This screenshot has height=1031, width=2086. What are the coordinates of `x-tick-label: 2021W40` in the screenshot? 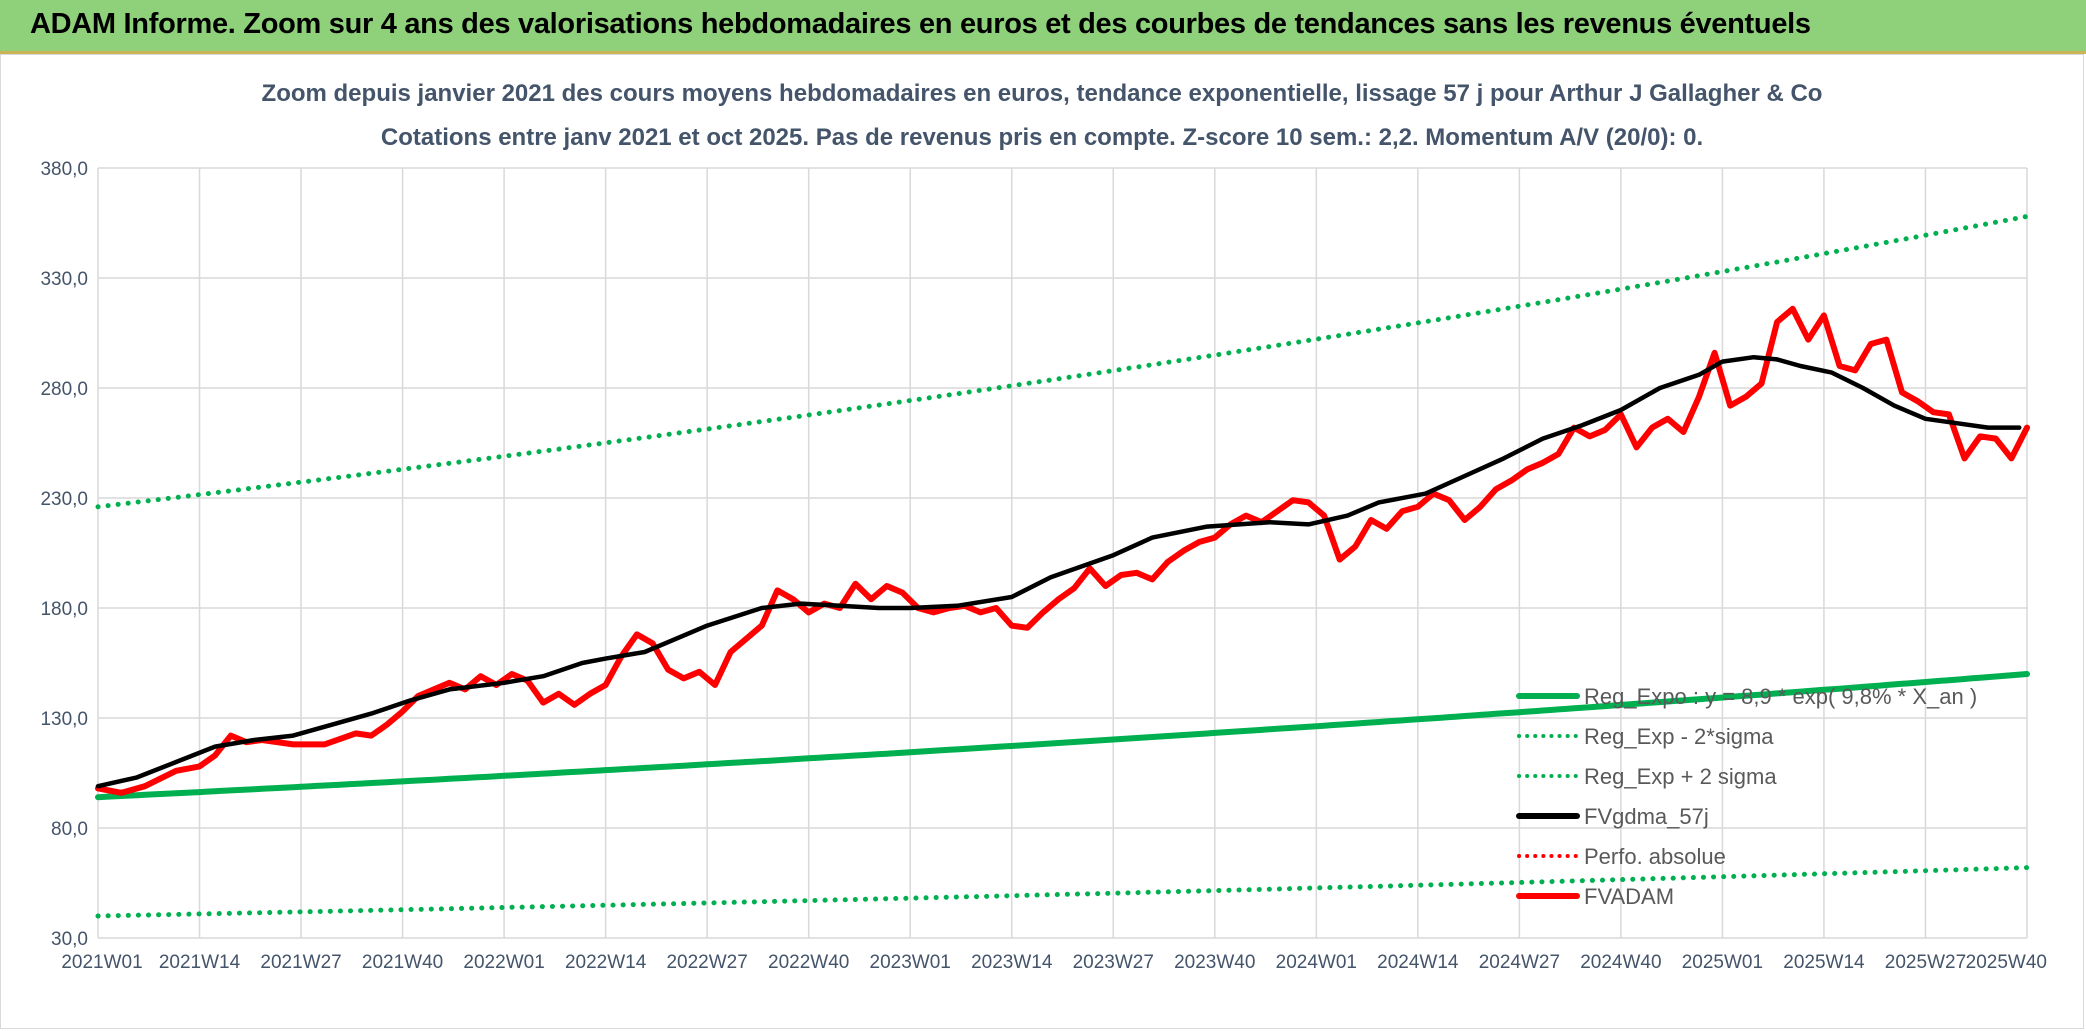 It's located at (402, 962).